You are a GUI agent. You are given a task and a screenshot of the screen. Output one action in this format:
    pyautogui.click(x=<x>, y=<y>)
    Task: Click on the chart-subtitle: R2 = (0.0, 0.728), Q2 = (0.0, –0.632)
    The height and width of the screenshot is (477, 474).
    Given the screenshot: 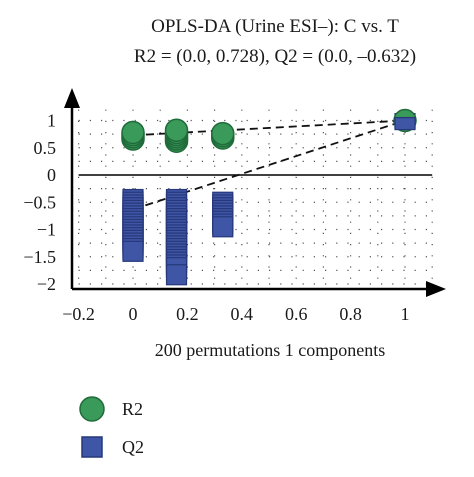 What is the action you would take?
    pyautogui.click(x=275, y=56)
    